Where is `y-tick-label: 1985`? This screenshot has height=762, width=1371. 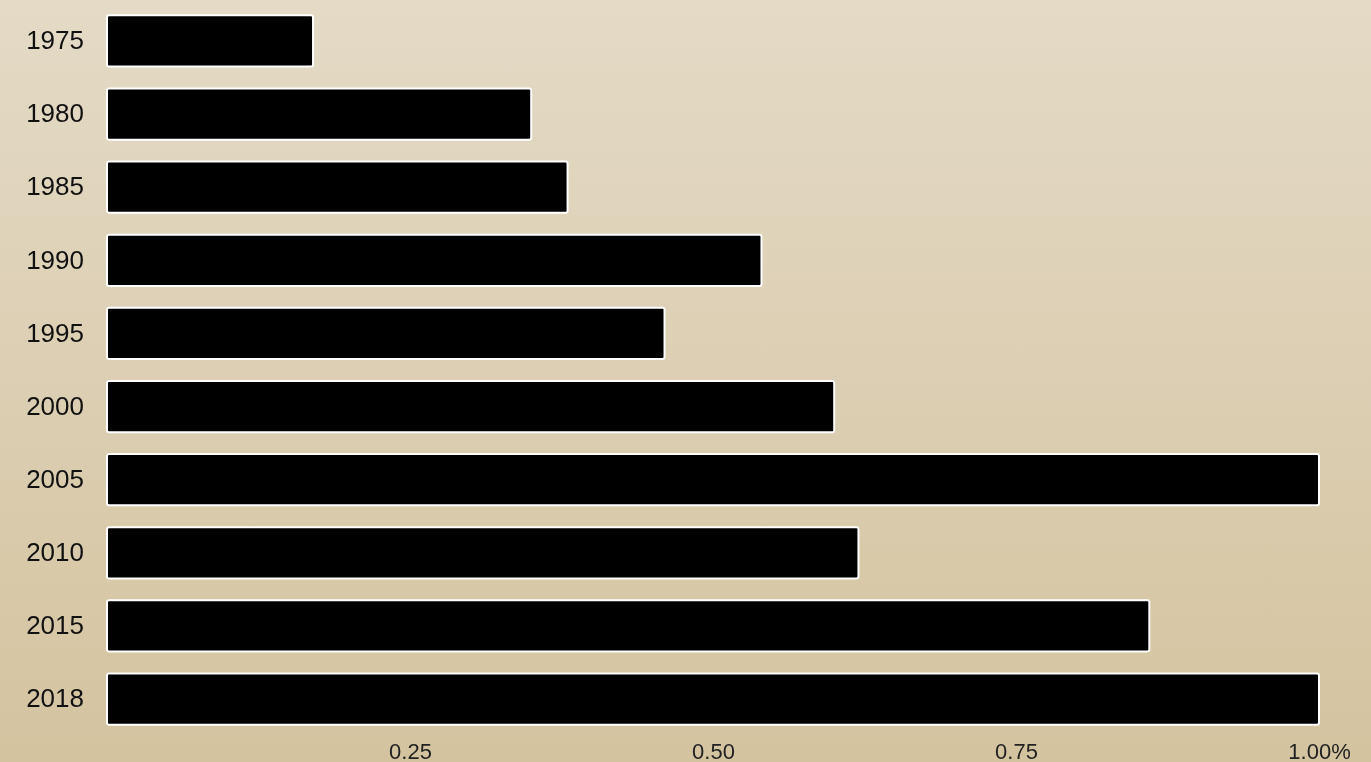
y-tick-label: 1985 is located at coordinates (55, 186).